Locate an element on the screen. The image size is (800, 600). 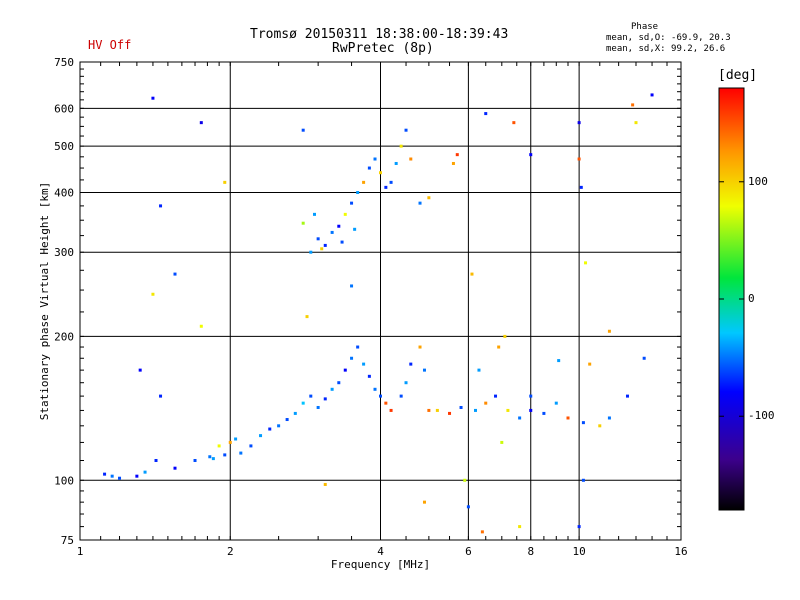
chart-subtitle: RwPretec (8p) is located at coordinates (383, 48).